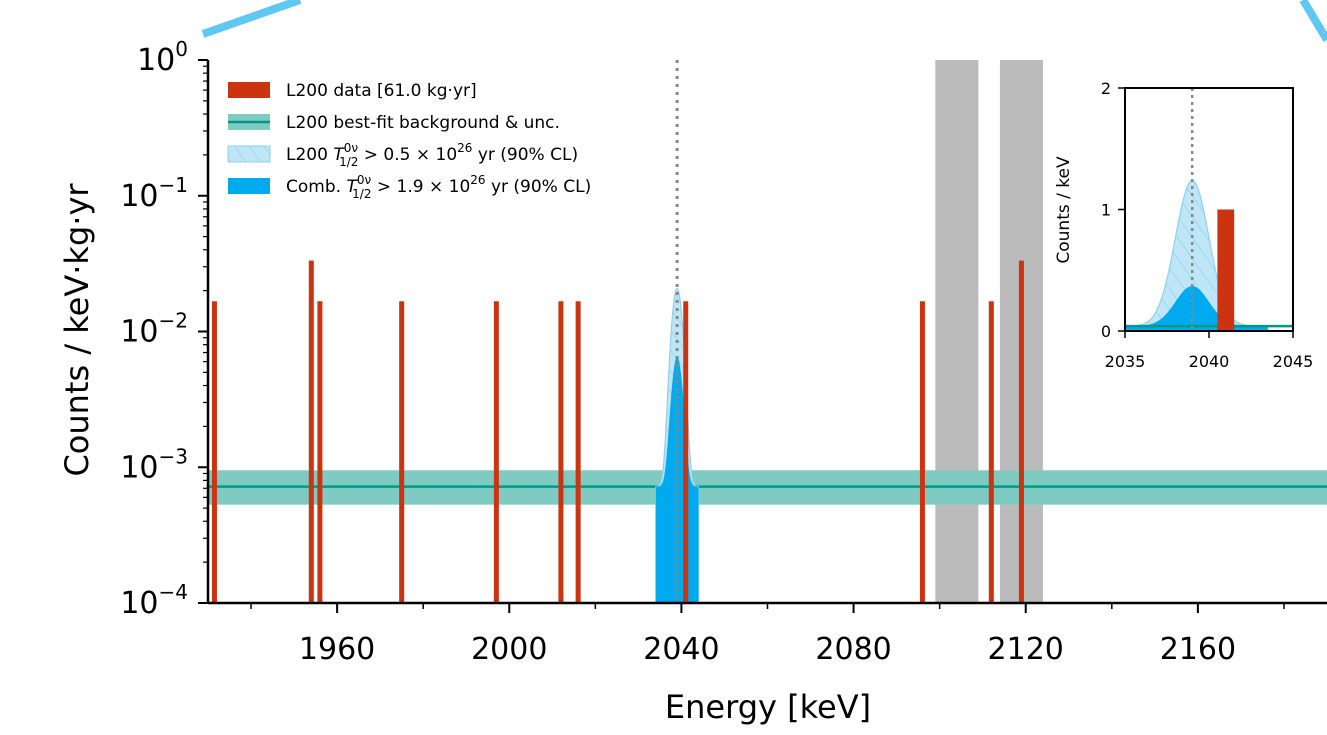  Describe the element at coordinates (1106, 331) in the screenshot. I see `inset-y-tick-label: 0` at that location.